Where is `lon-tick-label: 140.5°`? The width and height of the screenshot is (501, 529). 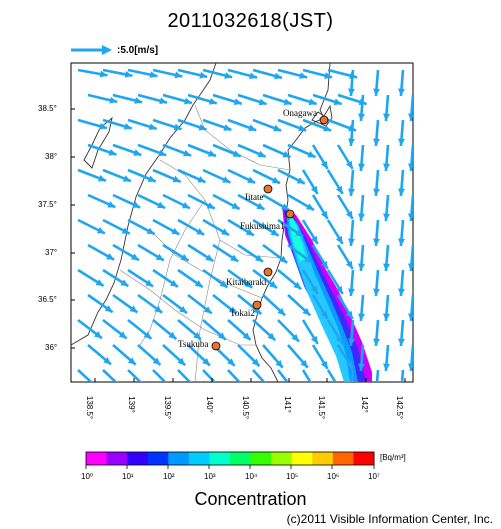
lon-tick-label: 140.5° is located at coordinates (246, 407).